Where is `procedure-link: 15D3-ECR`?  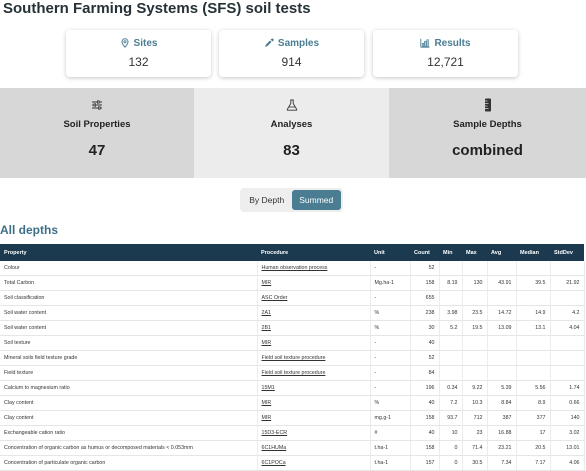
procedure-link: 15D3-ECR is located at coordinates (314, 433).